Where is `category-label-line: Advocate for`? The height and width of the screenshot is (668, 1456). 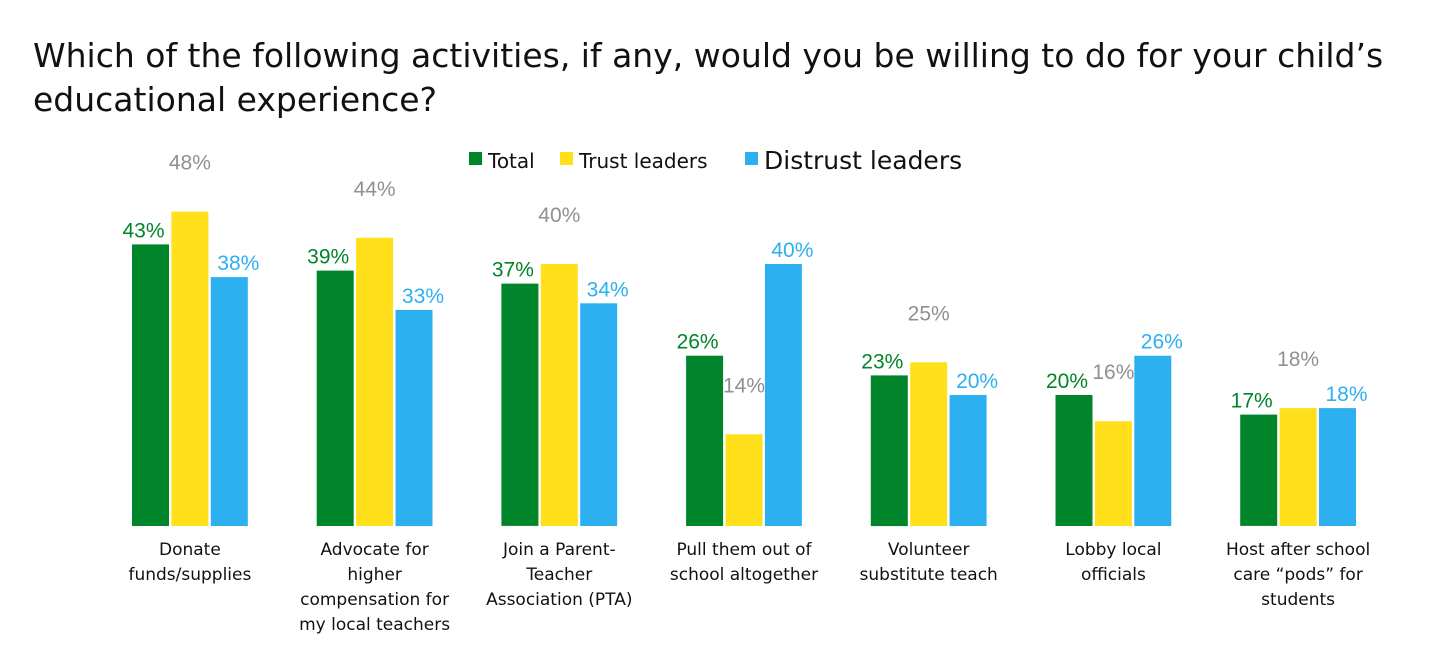 category-label-line: Advocate for is located at coordinates (374, 550).